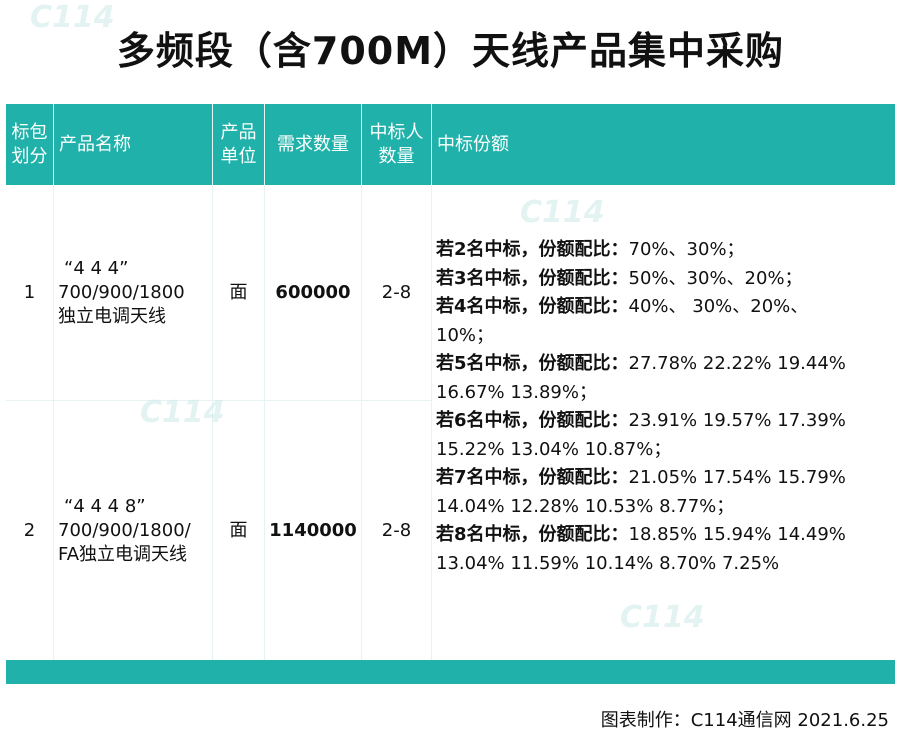 The image size is (901, 744). I want to click on share-line-7-cont: 14.04% 12.28% 10.53% 8.77%；, so click(585, 506).